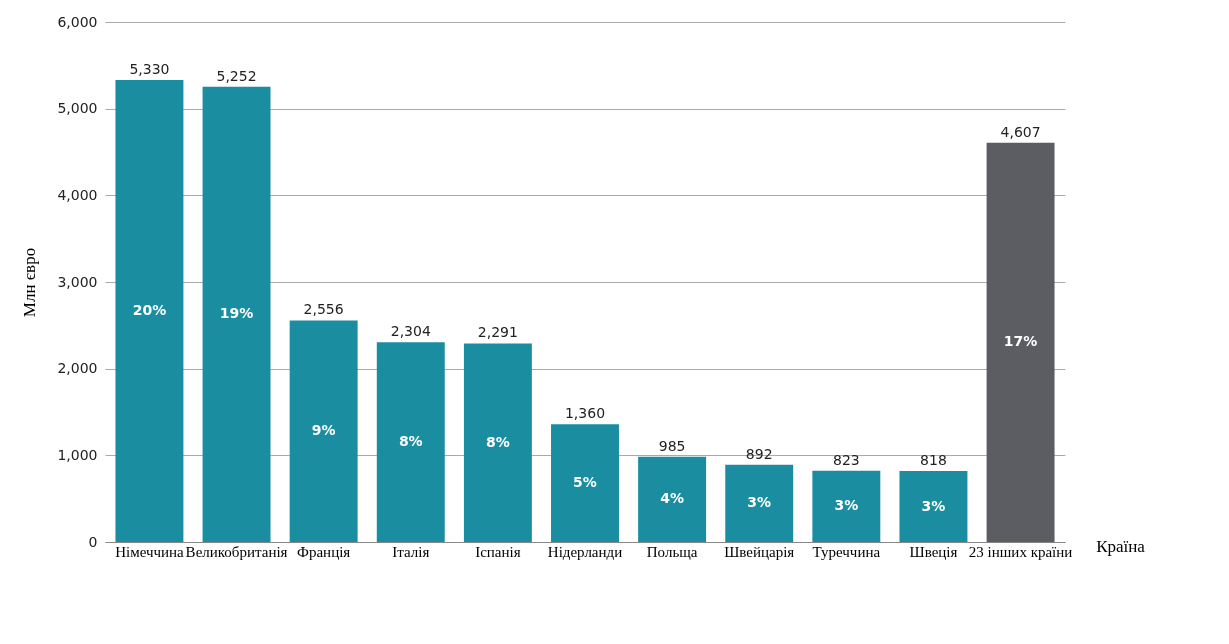 This screenshot has height=644, width=1229. I want to click on data-label: 1,360, so click(585, 413).